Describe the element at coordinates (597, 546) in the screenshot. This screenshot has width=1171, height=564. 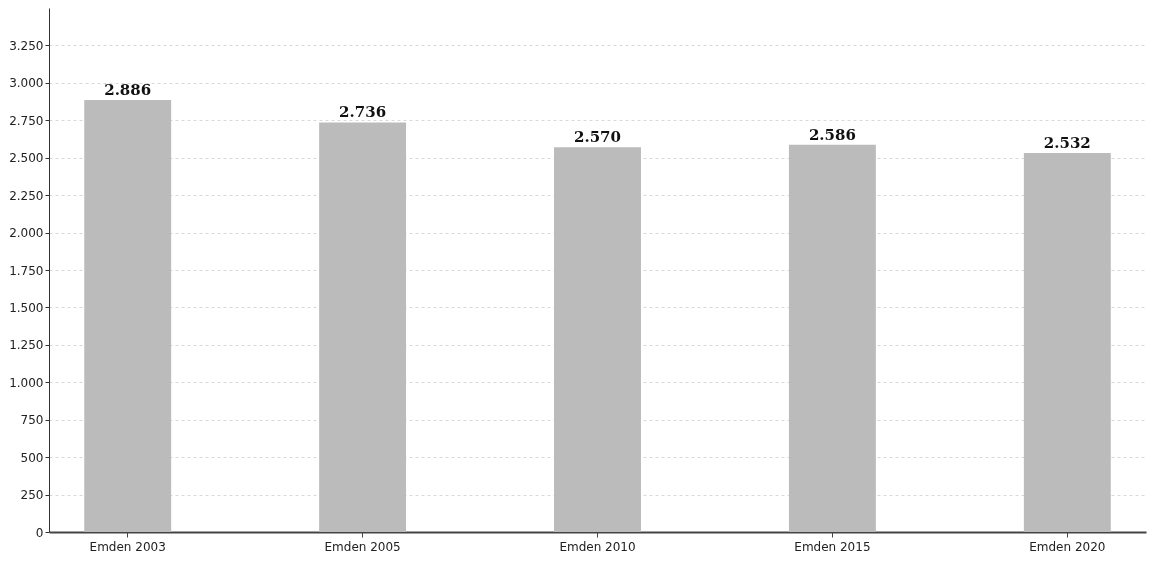
I see `x-tick-label: Emden 2010` at that location.